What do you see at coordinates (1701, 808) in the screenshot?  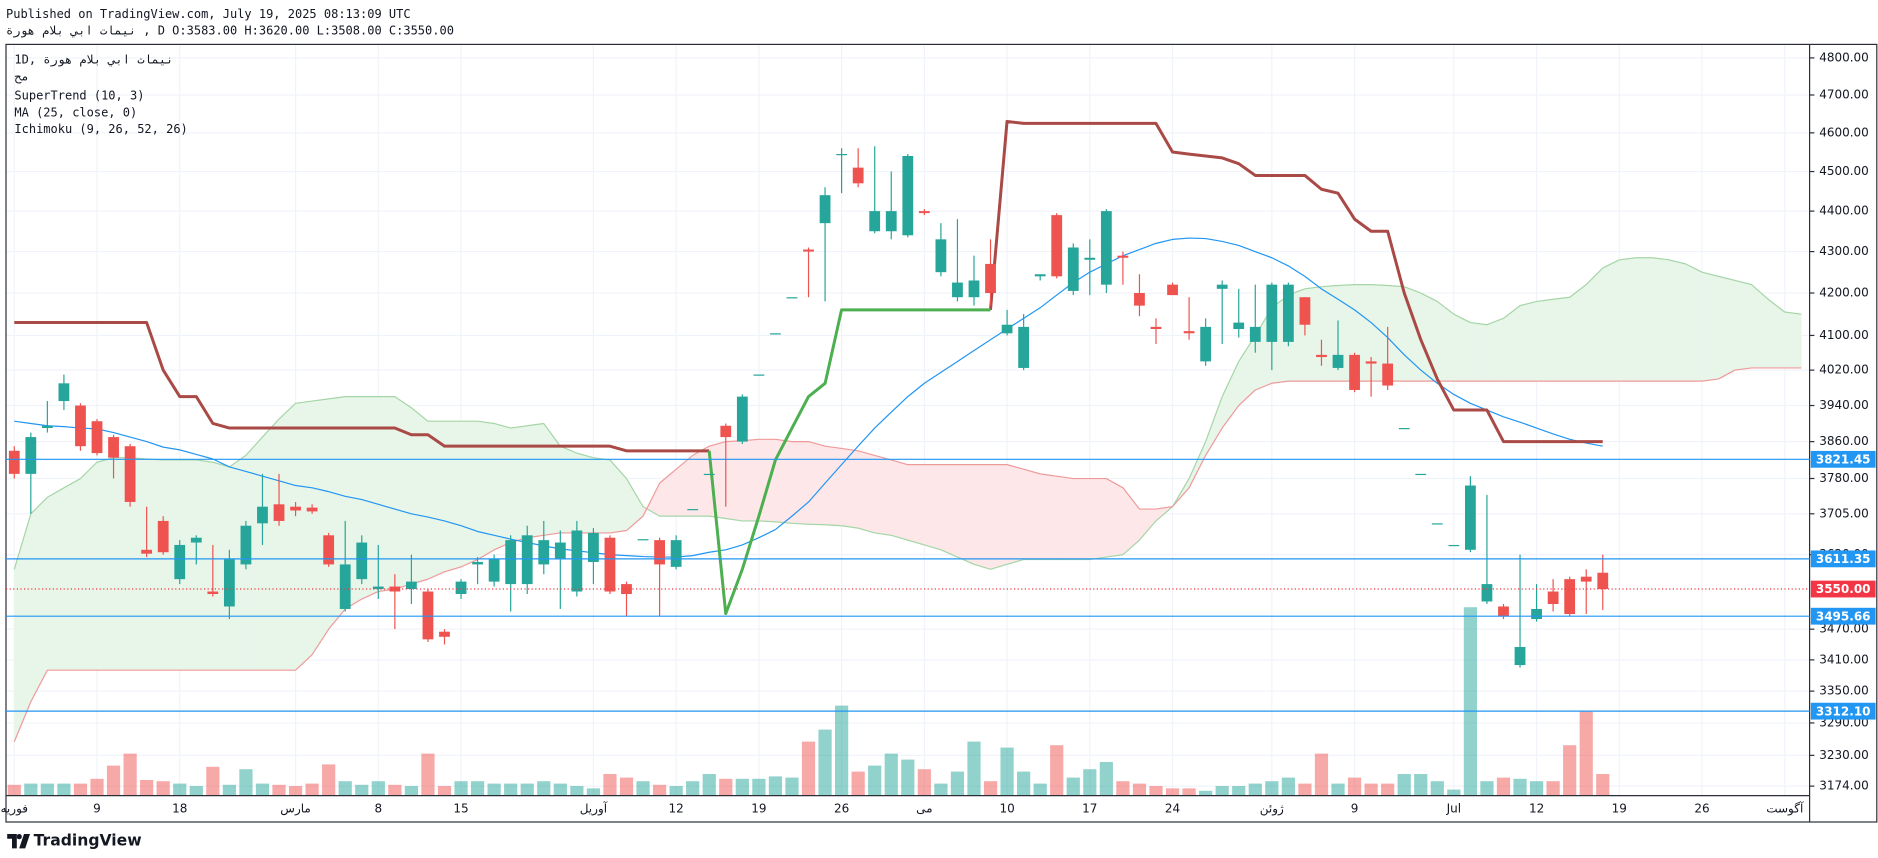 I see `x-tick-label: 26` at bounding box center [1701, 808].